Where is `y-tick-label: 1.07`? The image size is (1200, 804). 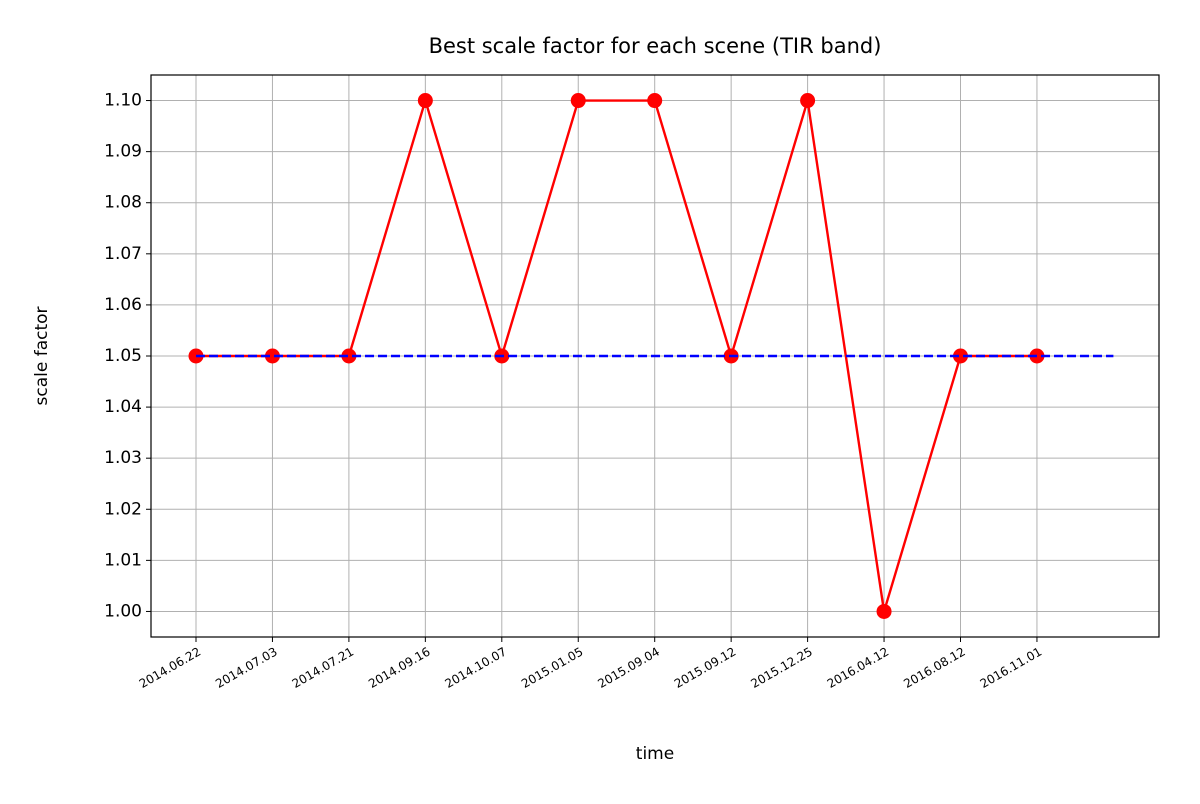 y-tick-label: 1.07 is located at coordinates (123, 254).